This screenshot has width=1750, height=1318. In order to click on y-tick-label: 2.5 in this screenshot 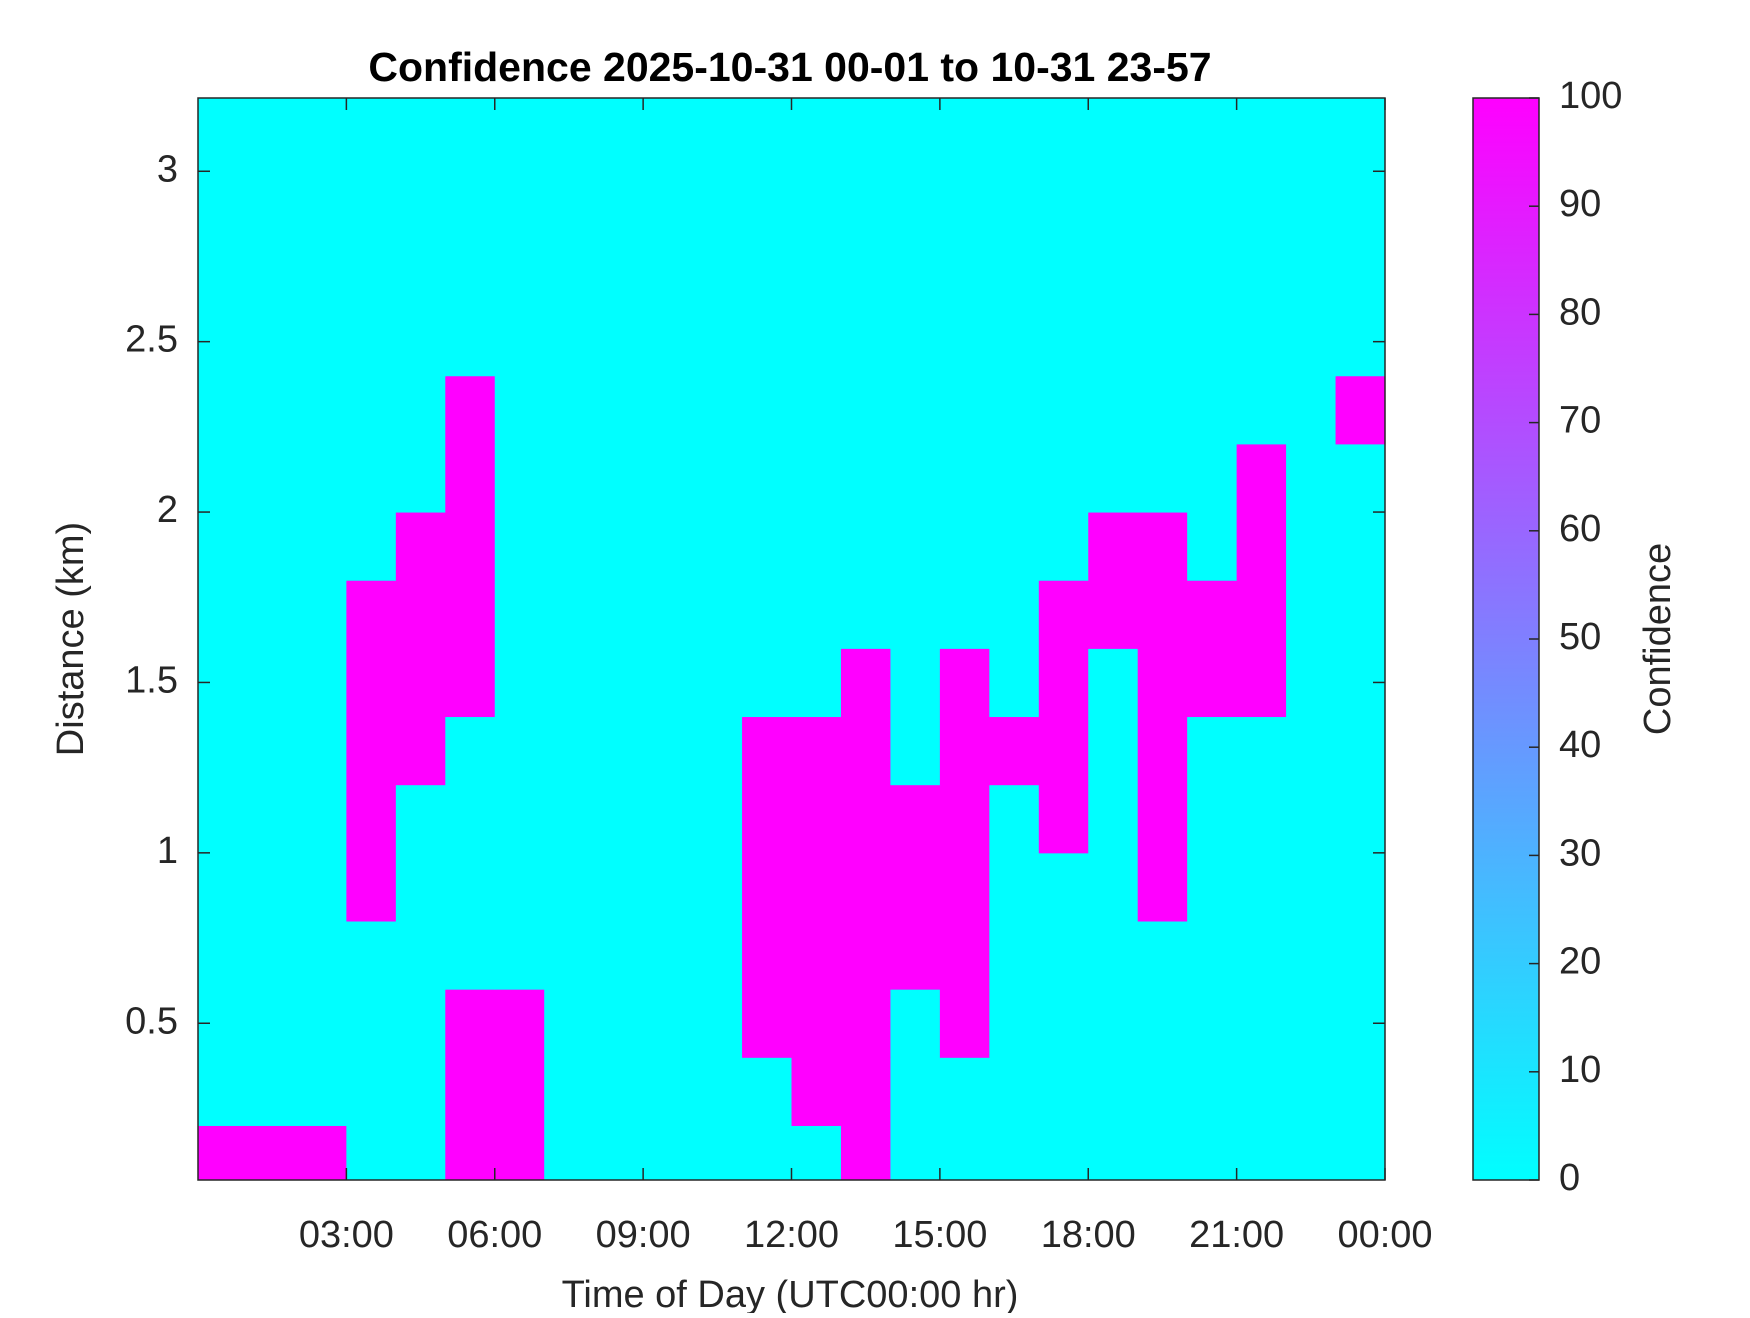, I will do `click(151, 340)`.